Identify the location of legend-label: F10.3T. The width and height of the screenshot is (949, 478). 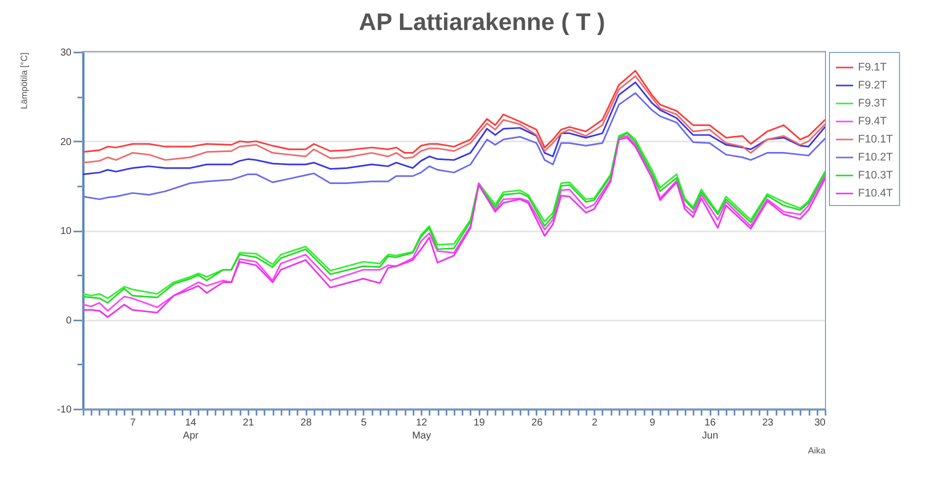
(876, 176).